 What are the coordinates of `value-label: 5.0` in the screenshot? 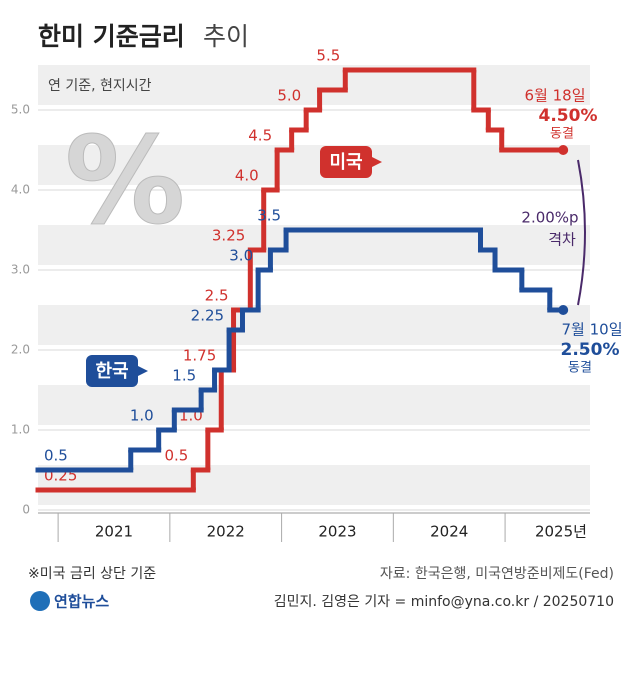 It's located at (289, 96).